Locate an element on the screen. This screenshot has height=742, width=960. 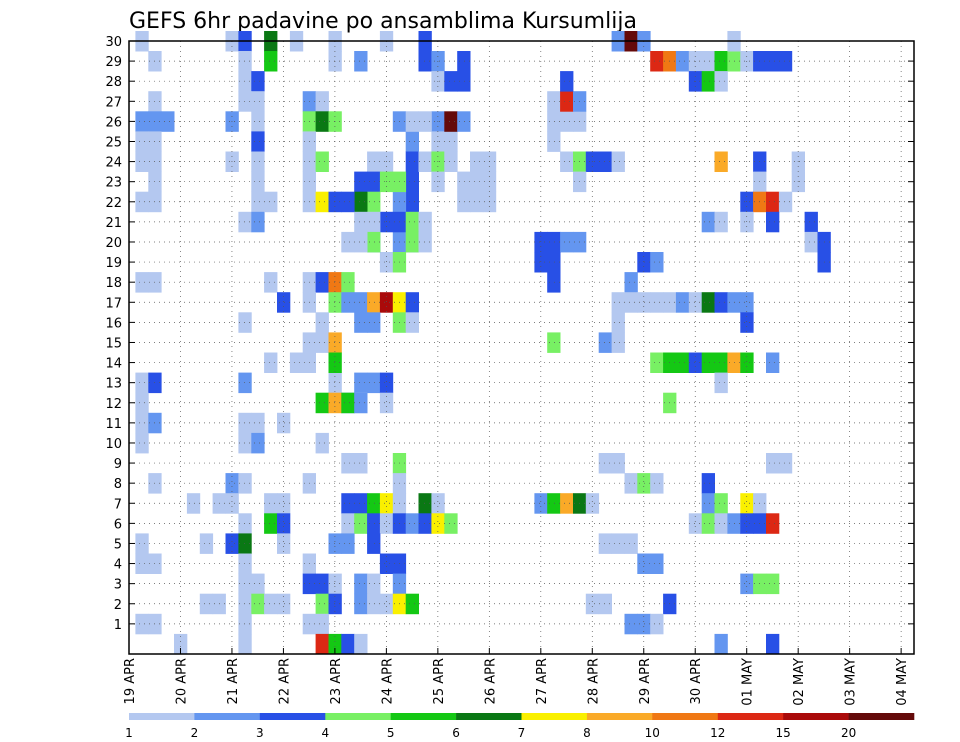
x-tick-label: 21 APR is located at coordinates (233, 681).